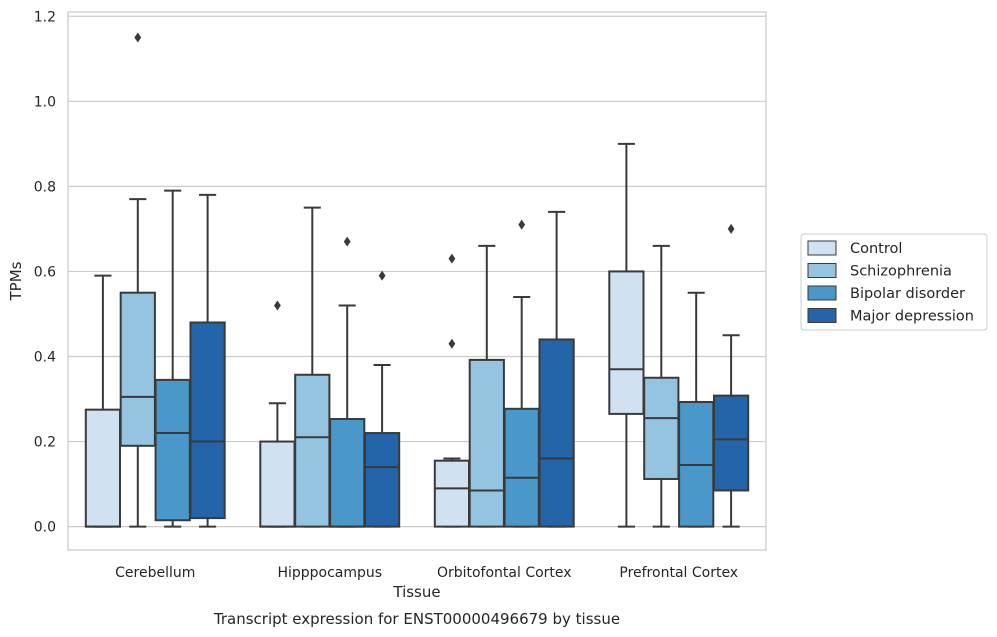 The width and height of the screenshot is (997, 637). What do you see at coordinates (45, 187) in the screenshot?
I see `y-tick-label: 0.8` at bounding box center [45, 187].